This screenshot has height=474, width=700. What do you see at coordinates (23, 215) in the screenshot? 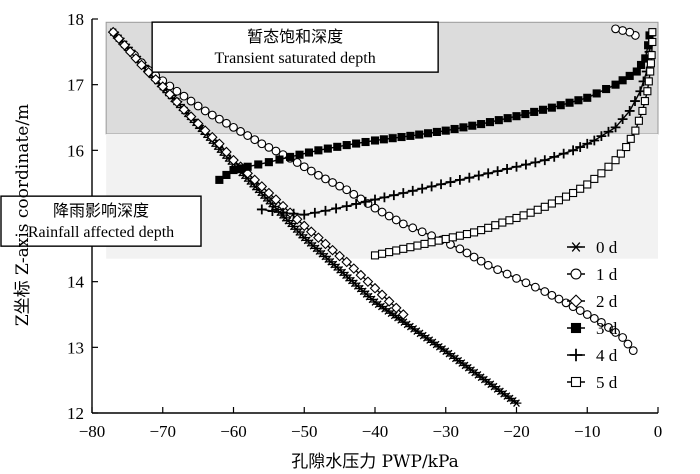
I see `y-axis-label: Z坐标 Z-axis coordinate/m` at bounding box center [23, 215].